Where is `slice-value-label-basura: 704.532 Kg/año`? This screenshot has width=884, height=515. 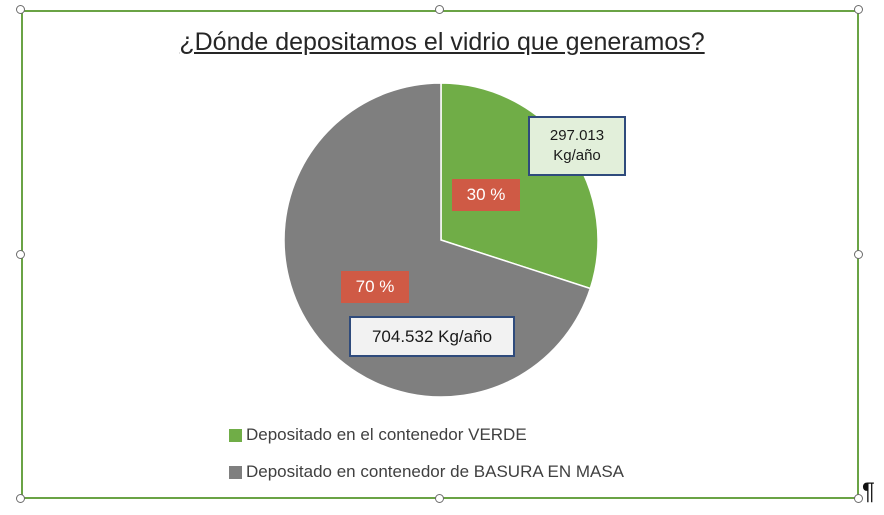
slice-value-label-basura: 704.532 Kg/año is located at coordinates (432, 336).